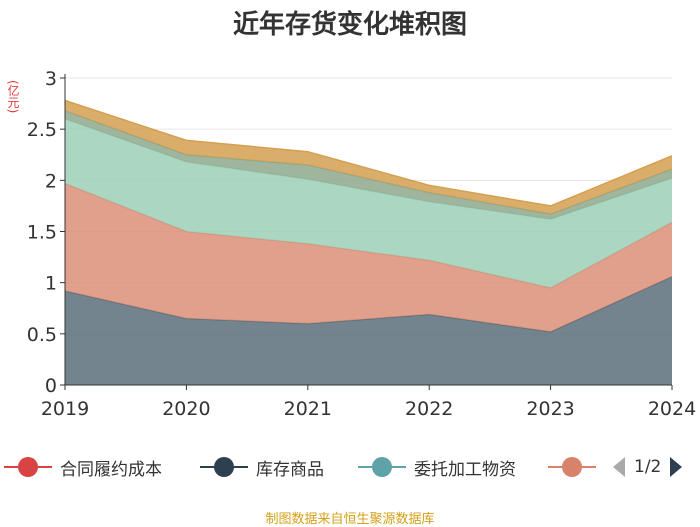 The width and height of the screenshot is (700, 527). What do you see at coordinates (349, 25) in the screenshot?
I see `chart-title: 近年存货变化堆积图` at bounding box center [349, 25].